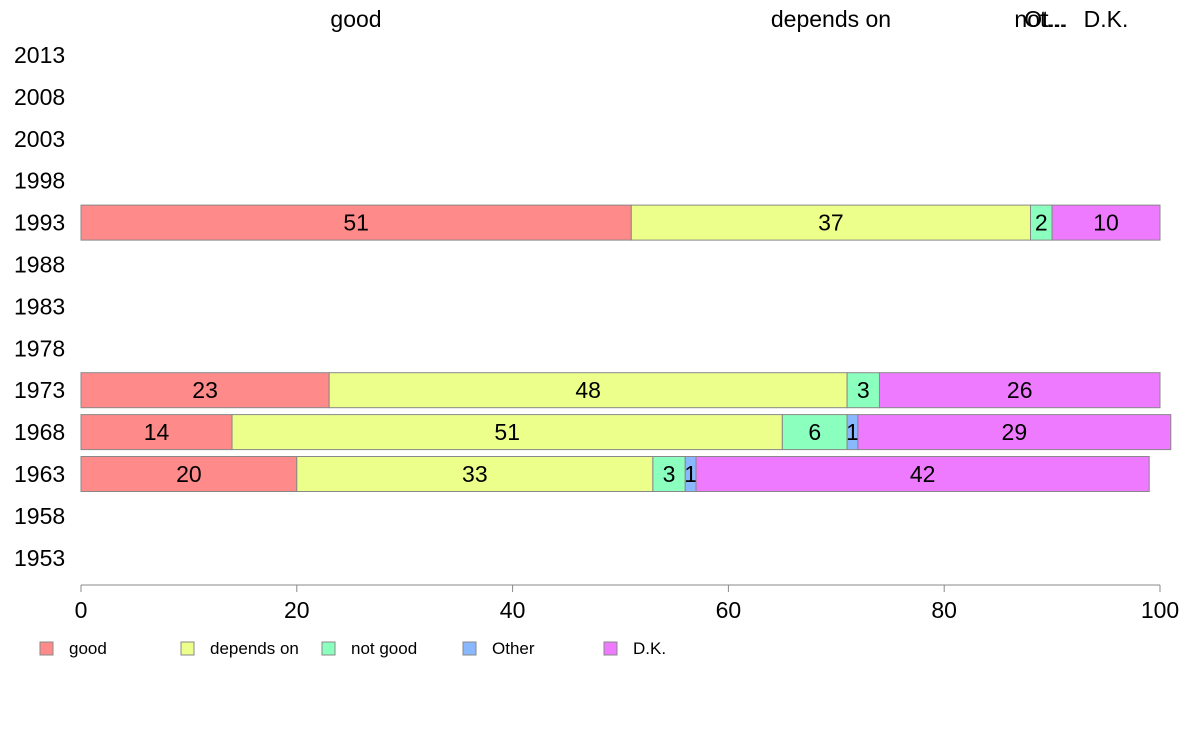 The image size is (1188, 736). What do you see at coordinates (729, 19) in the screenshot?
I see `top-series-labels: good depends on not...Ot... D.K.` at bounding box center [729, 19].